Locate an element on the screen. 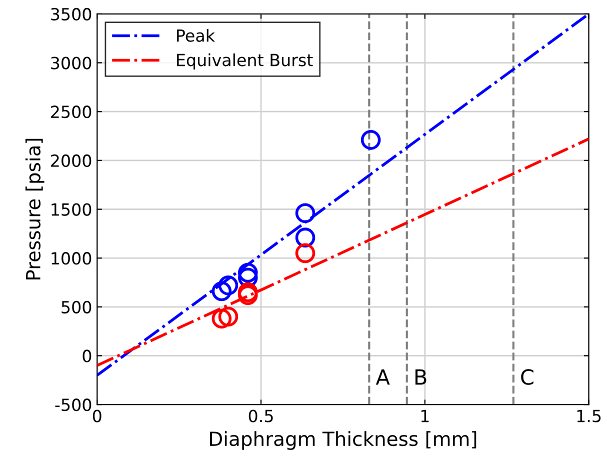 The image size is (607, 465). ref-line-label: A is located at coordinates (383, 377).